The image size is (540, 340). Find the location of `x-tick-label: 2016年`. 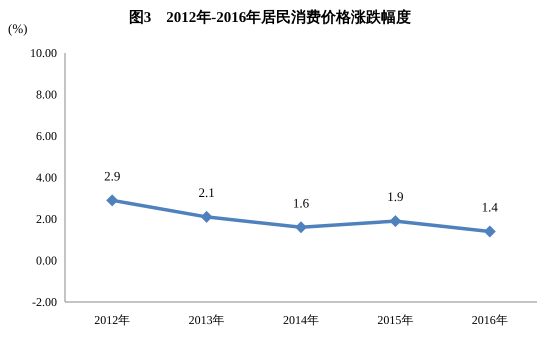

x-tick-label: 2016年 is located at coordinates (490, 320).